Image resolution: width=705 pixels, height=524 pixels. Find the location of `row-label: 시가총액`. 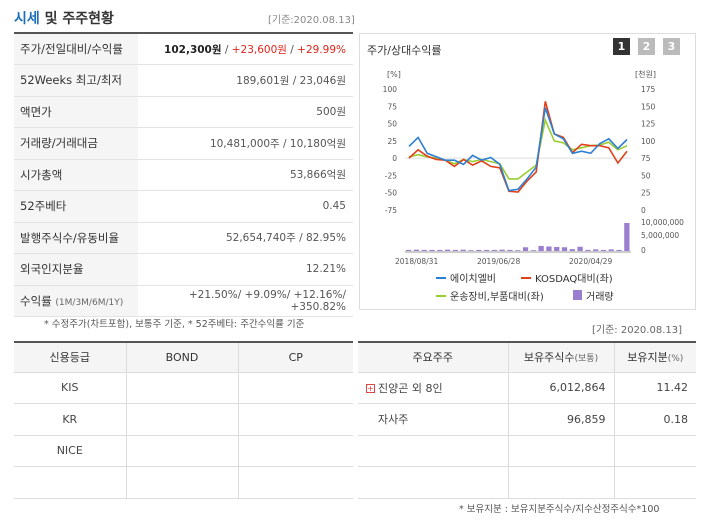

row-label: 시가총액 is located at coordinates (76, 175).